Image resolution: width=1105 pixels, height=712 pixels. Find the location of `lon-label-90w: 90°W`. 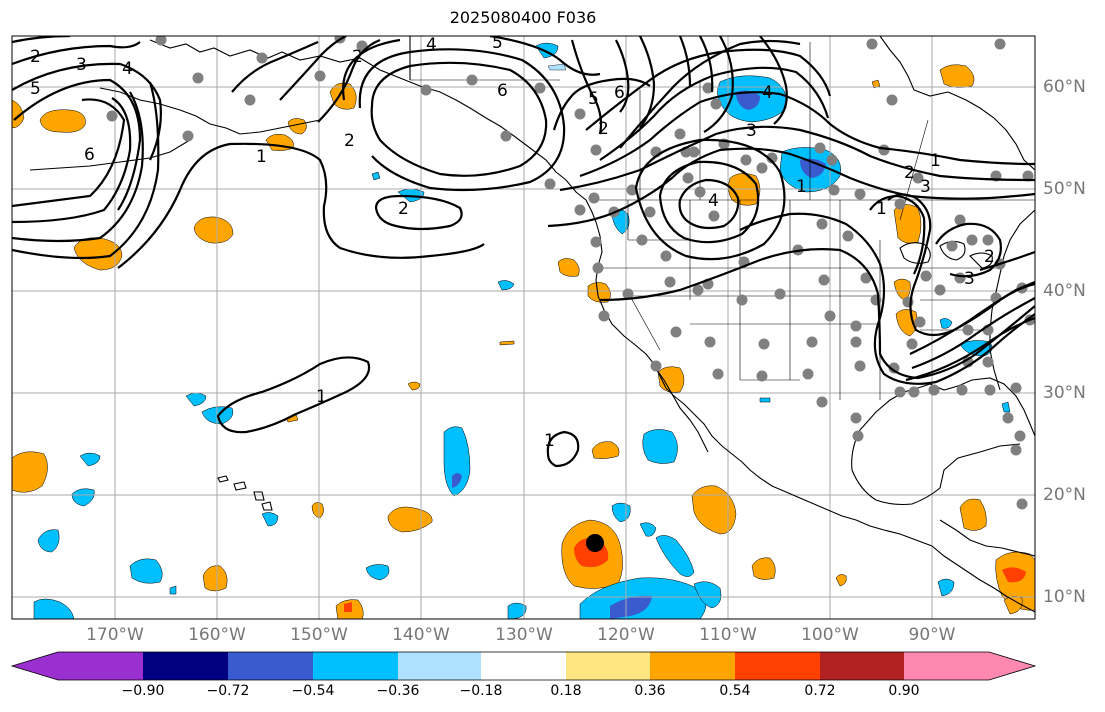

lon-label-90w: 90°W is located at coordinates (932, 635).